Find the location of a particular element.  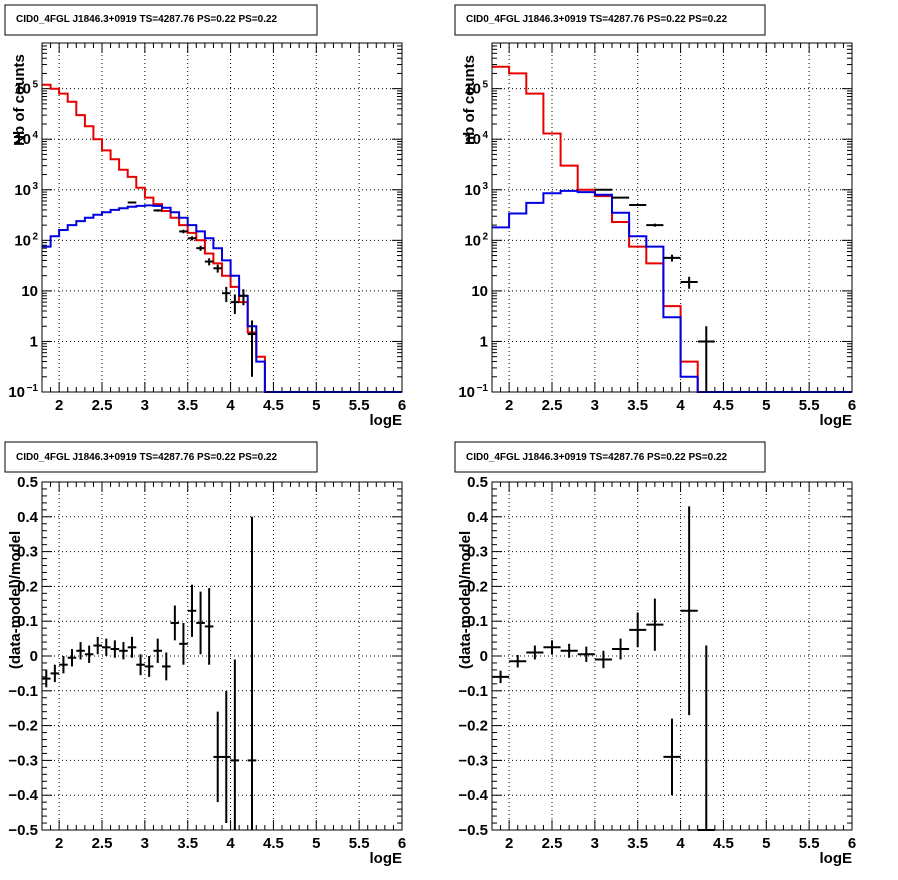

y-tick-exponent: 2 is located at coordinates (35, 236).